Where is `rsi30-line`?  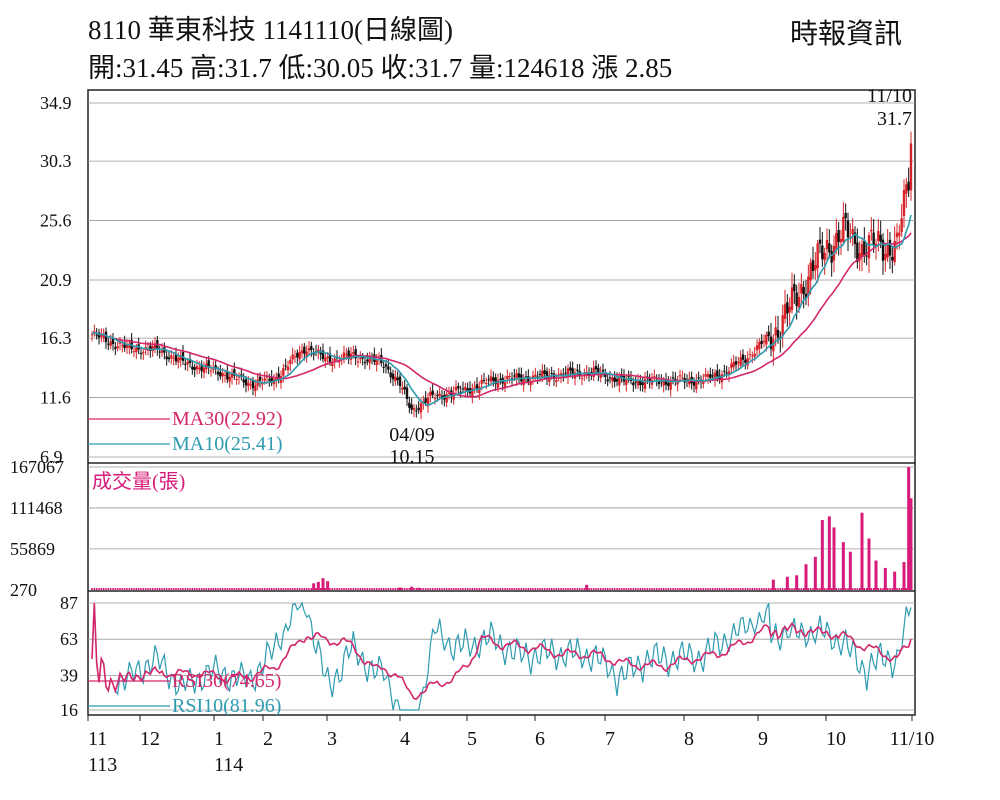
rsi30-line is located at coordinates (501, 651).